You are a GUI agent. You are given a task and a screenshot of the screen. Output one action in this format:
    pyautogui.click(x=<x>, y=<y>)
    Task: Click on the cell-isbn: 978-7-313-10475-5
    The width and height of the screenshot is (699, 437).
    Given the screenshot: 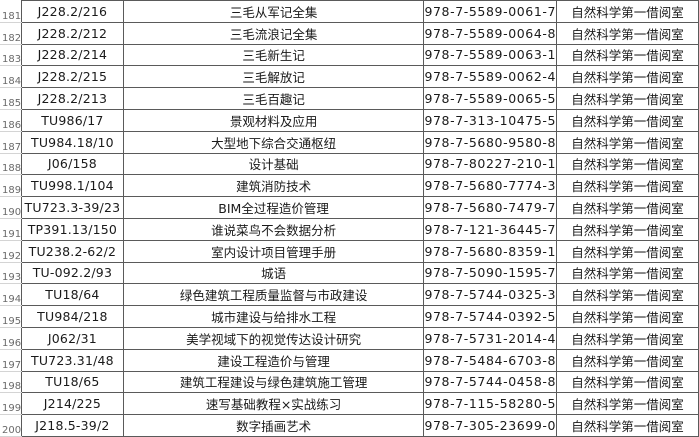 What is the action you would take?
    pyautogui.click(x=490, y=120)
    